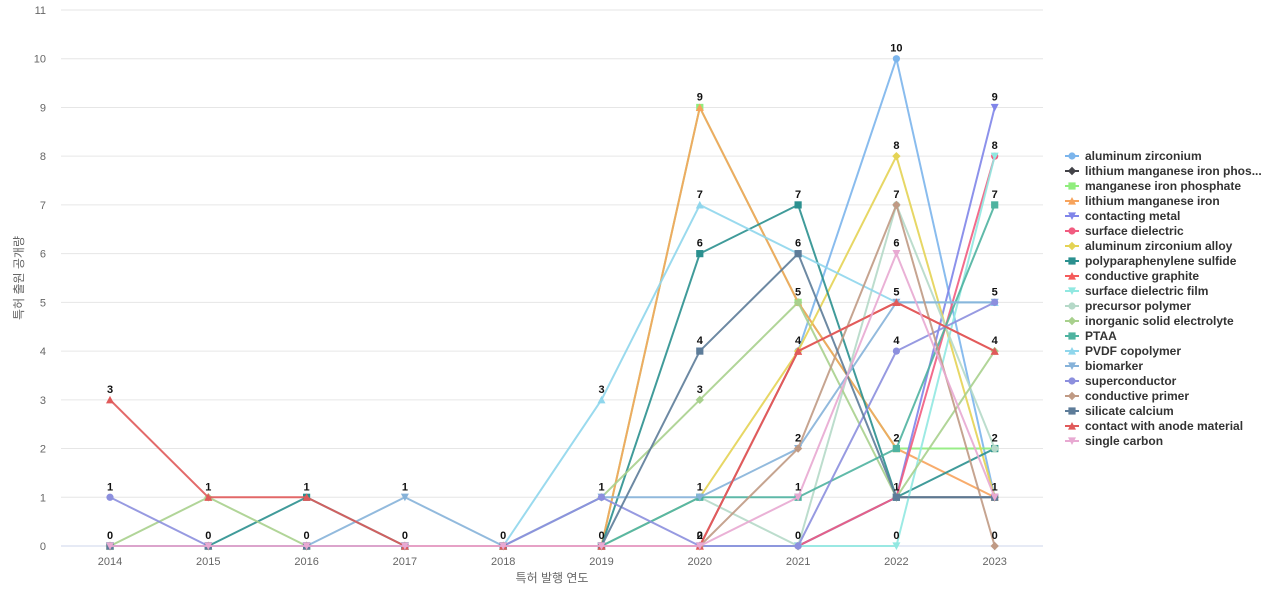 The width and height of the screenshot is (1280, 600). I want to click on x-tick-label: 2016, so click(306, 562).